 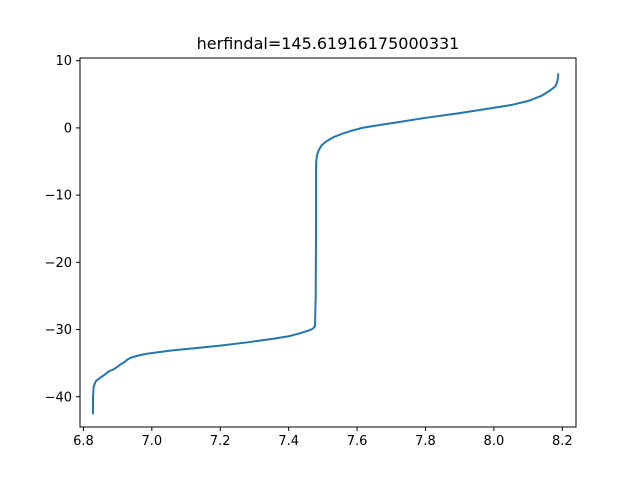 What do you see at coordinates (83, 441) in the screenshot?
I see `x-tick-label: 6.8` at bounding box center [83, 441].